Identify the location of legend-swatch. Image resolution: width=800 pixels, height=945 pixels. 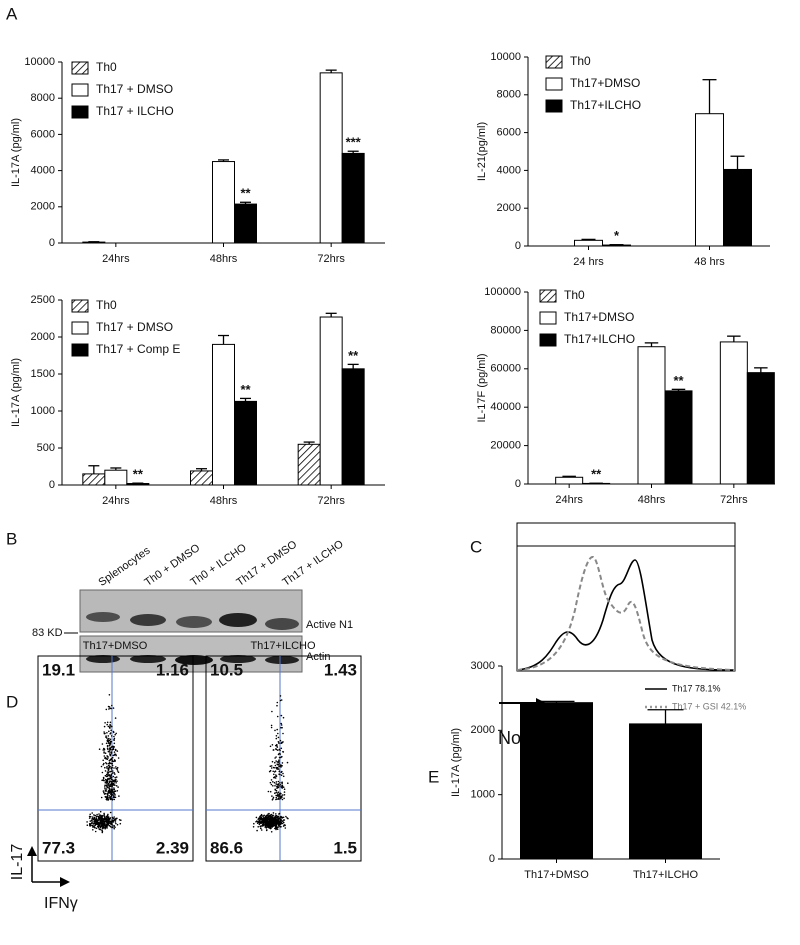
(548, 340).